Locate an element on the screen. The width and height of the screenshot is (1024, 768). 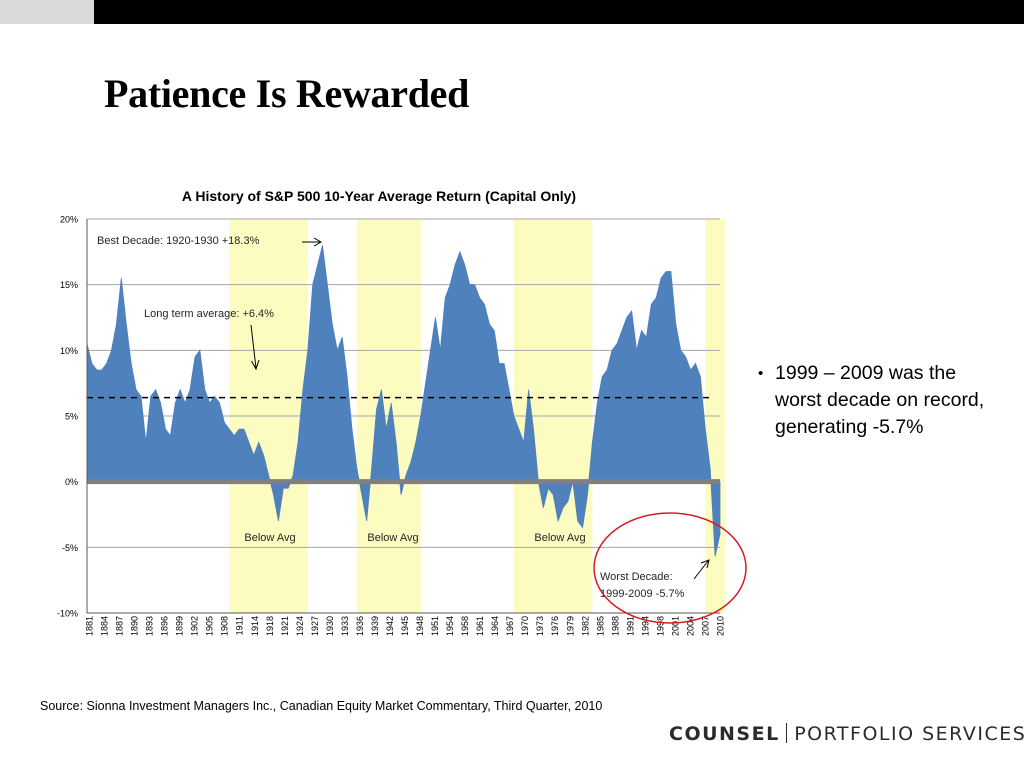
best-decade-arrow is located at coordinates (312, 242).